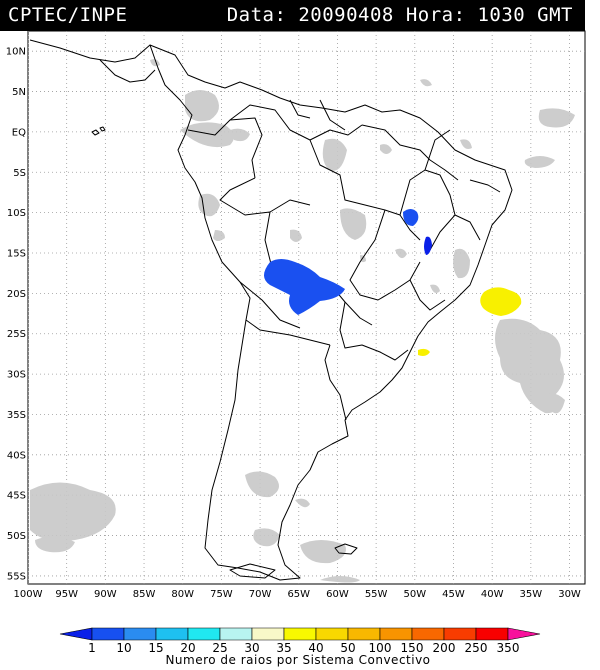 This screenshot has width=600, height=670. Describe the element at coordinates (531, 594) in the screenshot. I see `lon-tick-label: 35W` at that location.